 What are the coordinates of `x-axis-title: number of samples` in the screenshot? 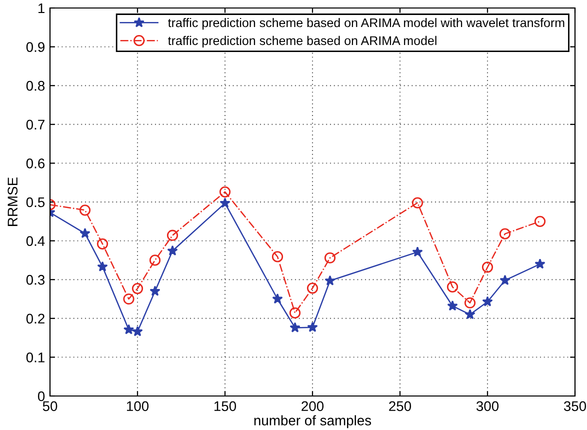 It's located at (313, 421).